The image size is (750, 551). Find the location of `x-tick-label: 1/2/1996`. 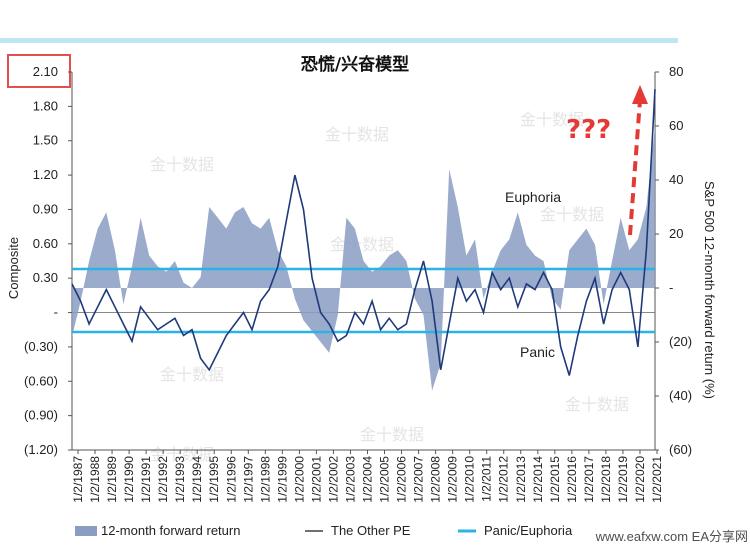

x-tick-label: 1/2/1996 is located at coordinates (231, 479).